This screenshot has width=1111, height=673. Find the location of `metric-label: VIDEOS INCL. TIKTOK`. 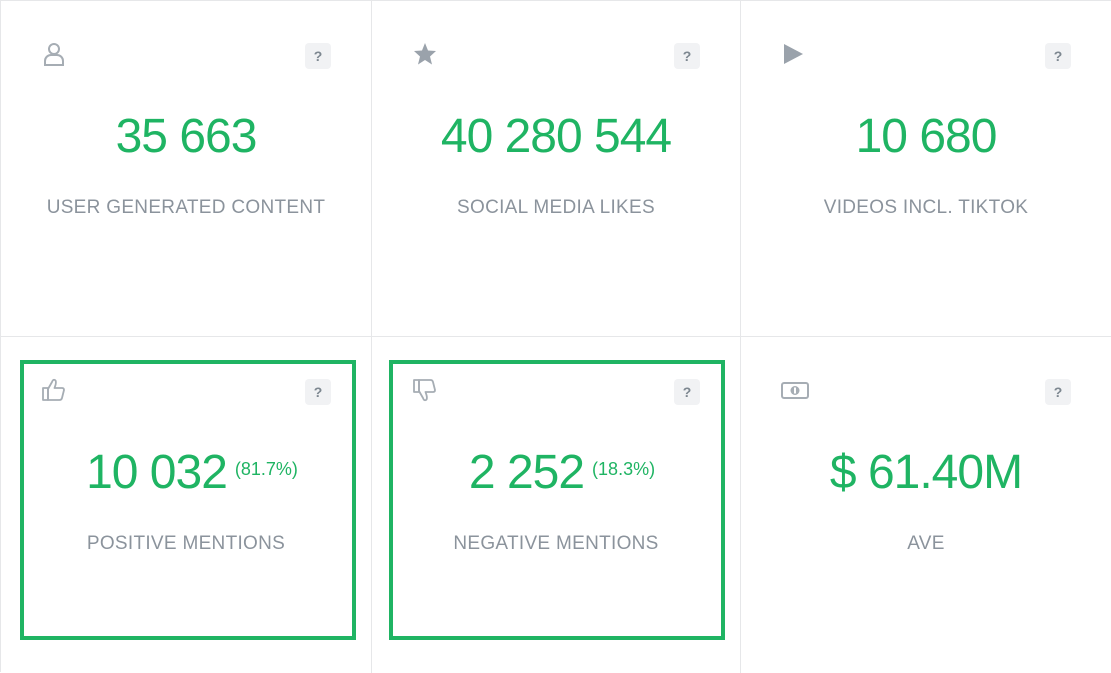

metric-label: VIDEOS INCL. TIKTOK is located at coordinates (926, 207).